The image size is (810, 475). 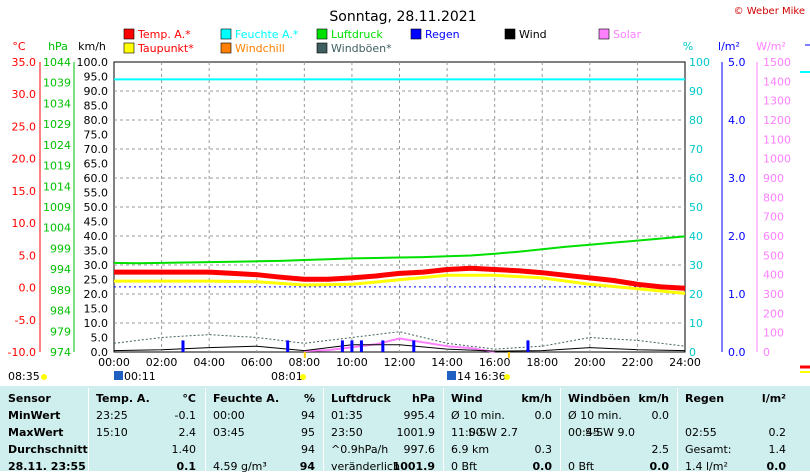 What do you see at coordinates (383, 398) in the screenshot?
I see `pressure-header-row: Luftdruck hPa` at bounding box center [383, 398].